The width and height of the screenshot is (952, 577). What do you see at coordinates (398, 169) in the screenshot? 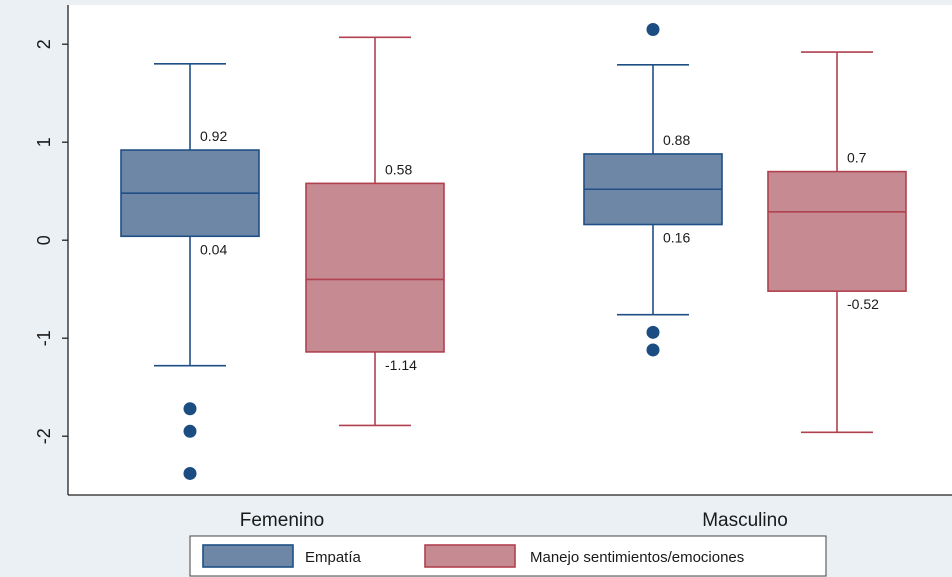
I see `q3-value-label: 0.58` at bounding box center [398, 169].